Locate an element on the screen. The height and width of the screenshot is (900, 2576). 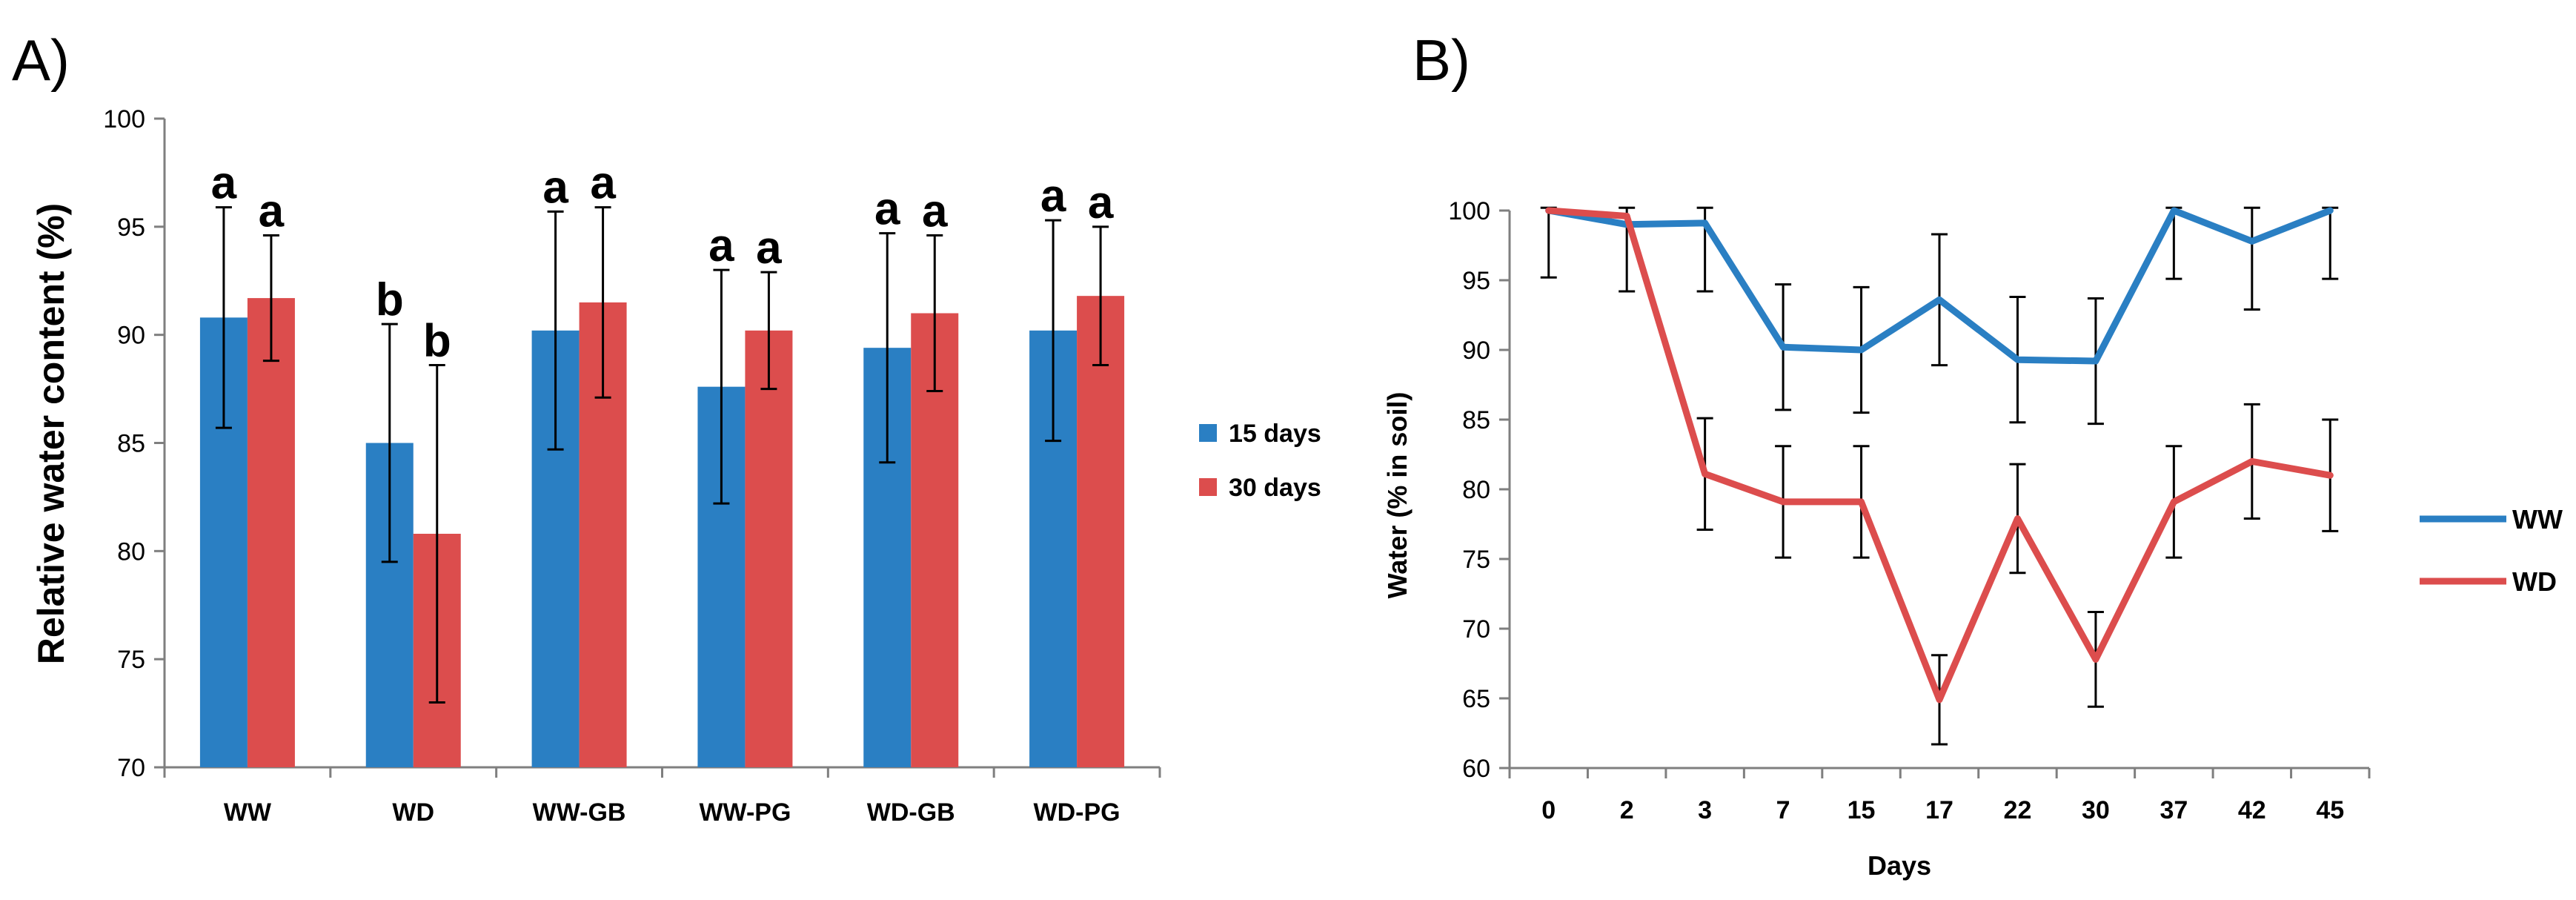
panel-a-x-tick-label: WD is located at coordinates (413, 812).